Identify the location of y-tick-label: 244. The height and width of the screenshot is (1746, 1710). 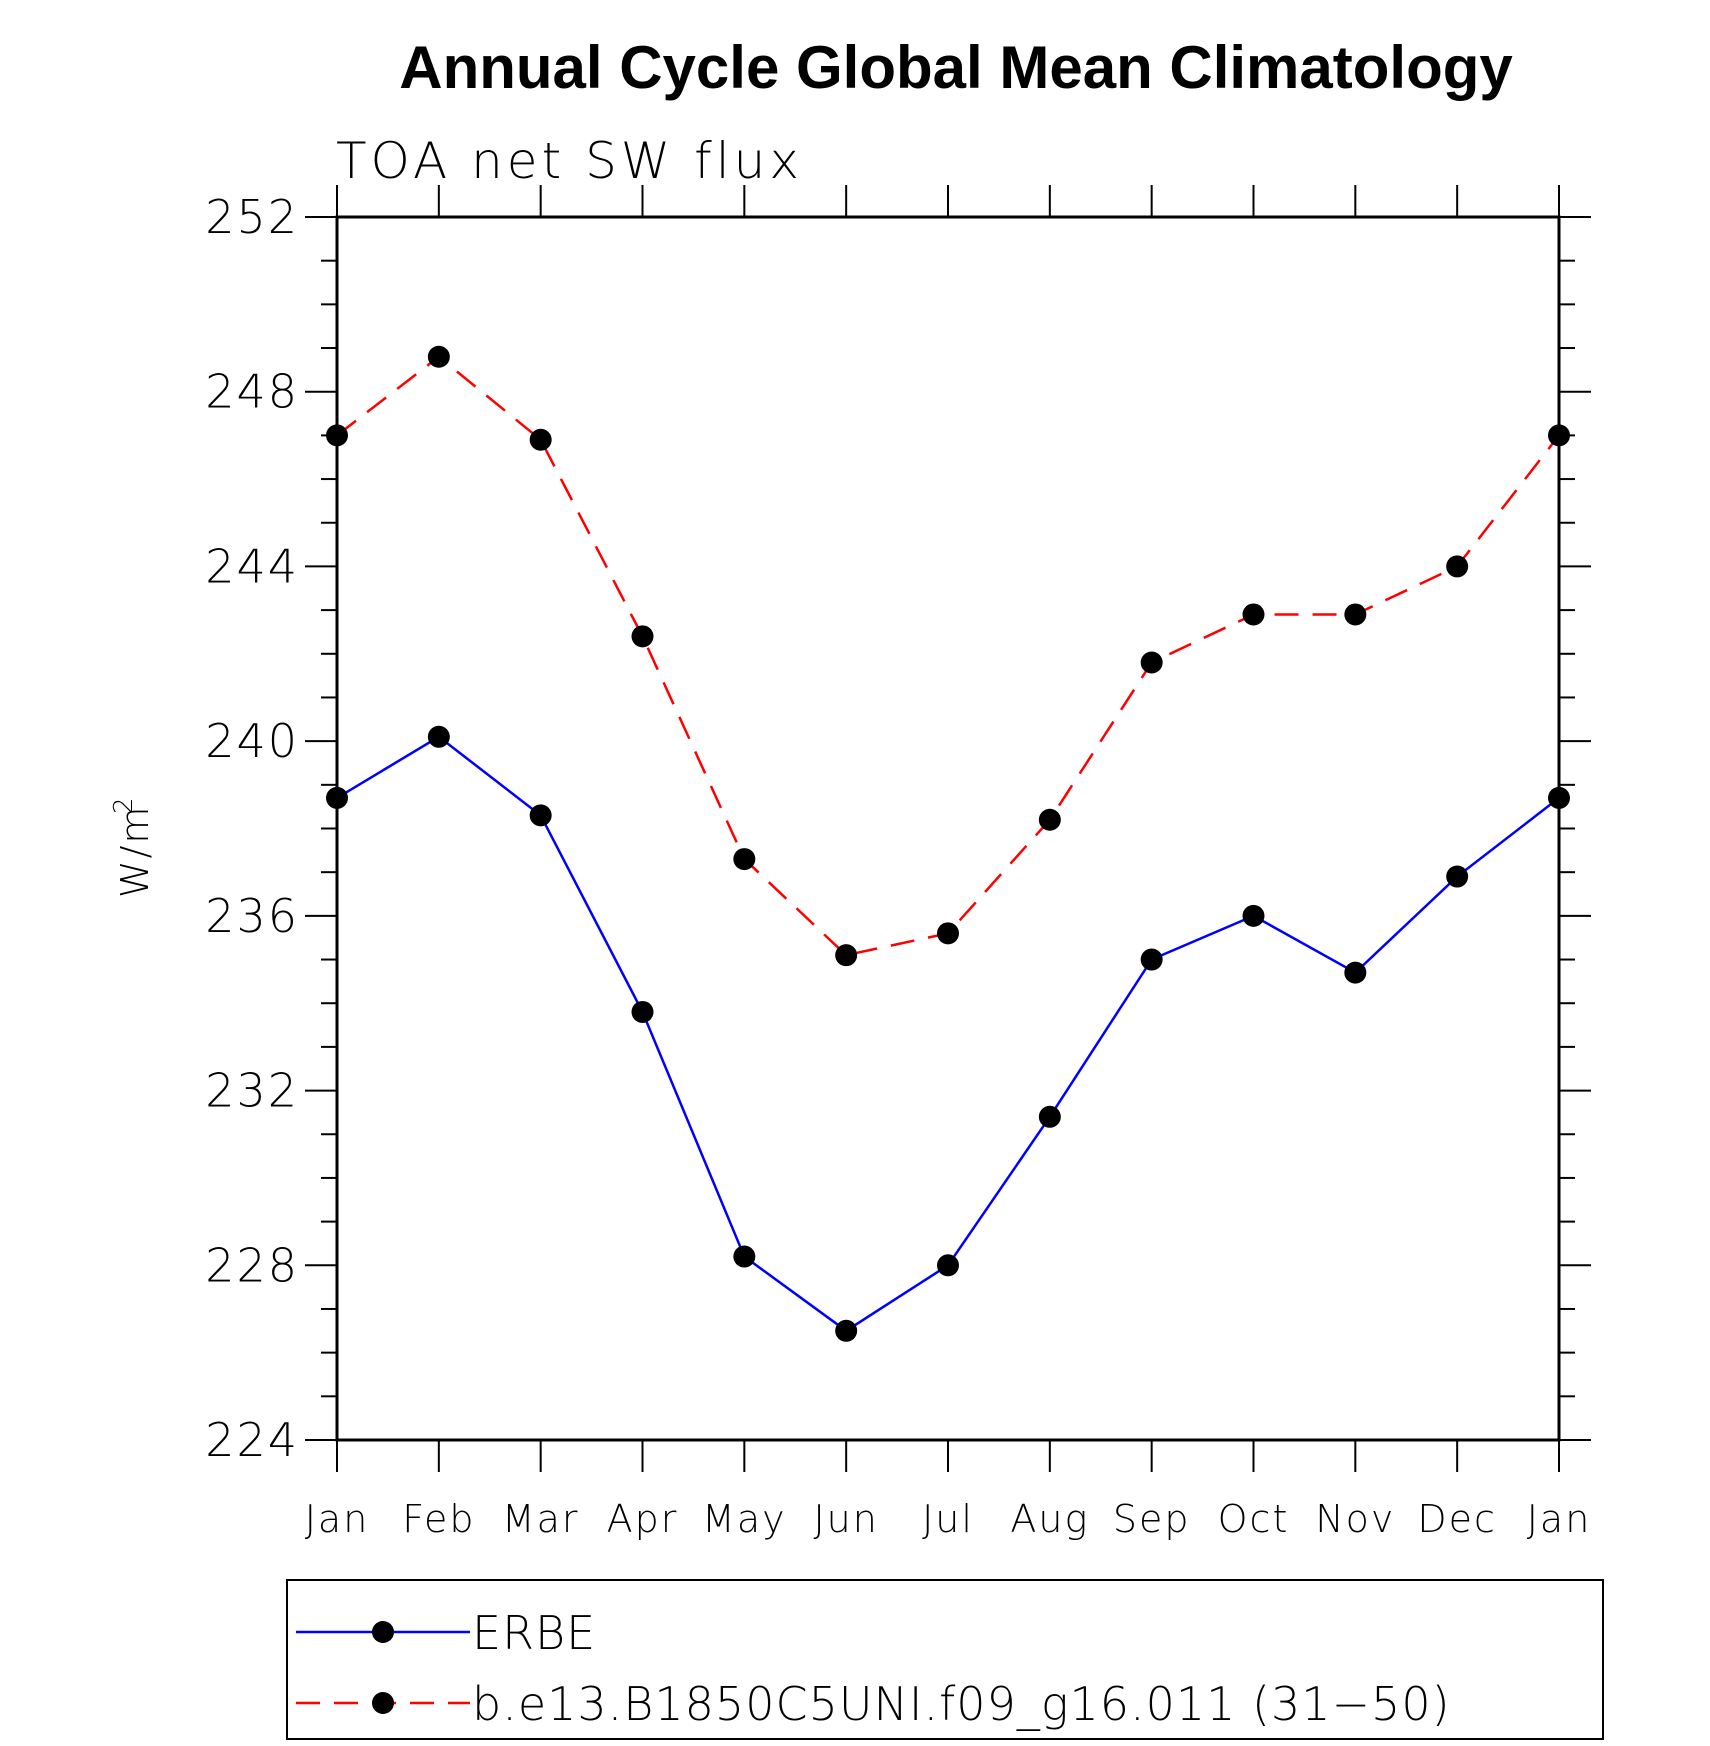
(252, 566).